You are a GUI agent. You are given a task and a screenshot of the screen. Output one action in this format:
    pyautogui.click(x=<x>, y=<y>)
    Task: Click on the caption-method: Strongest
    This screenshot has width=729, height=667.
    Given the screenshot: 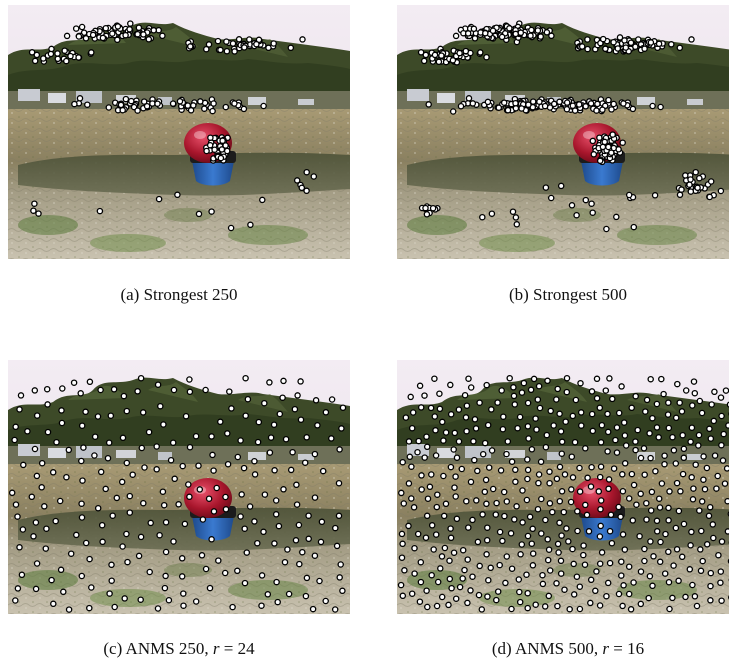 What is the action you would take?
    pyautogui.click(x=175, y=294)
    